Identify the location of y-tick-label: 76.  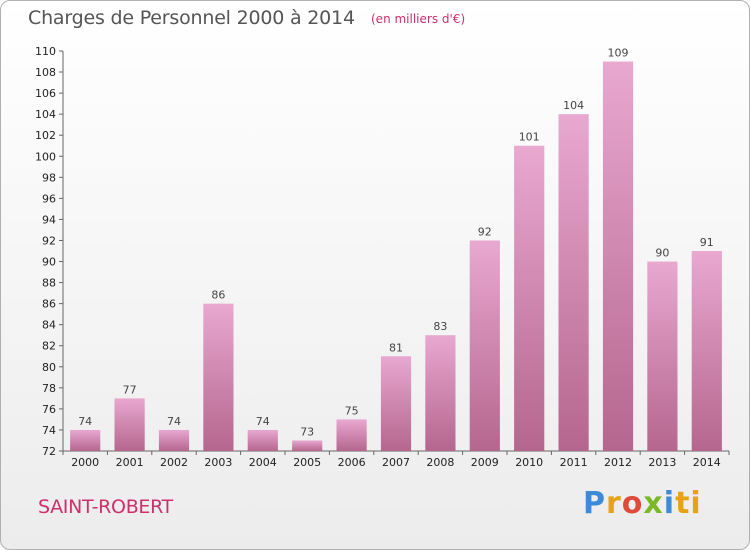
(49, 409).